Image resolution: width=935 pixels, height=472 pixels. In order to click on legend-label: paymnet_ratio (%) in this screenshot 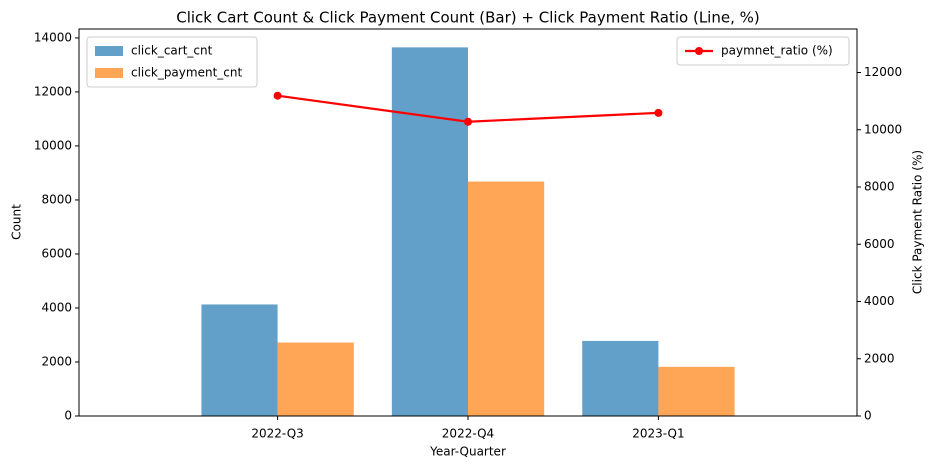, I will do `click(777, 51)`.